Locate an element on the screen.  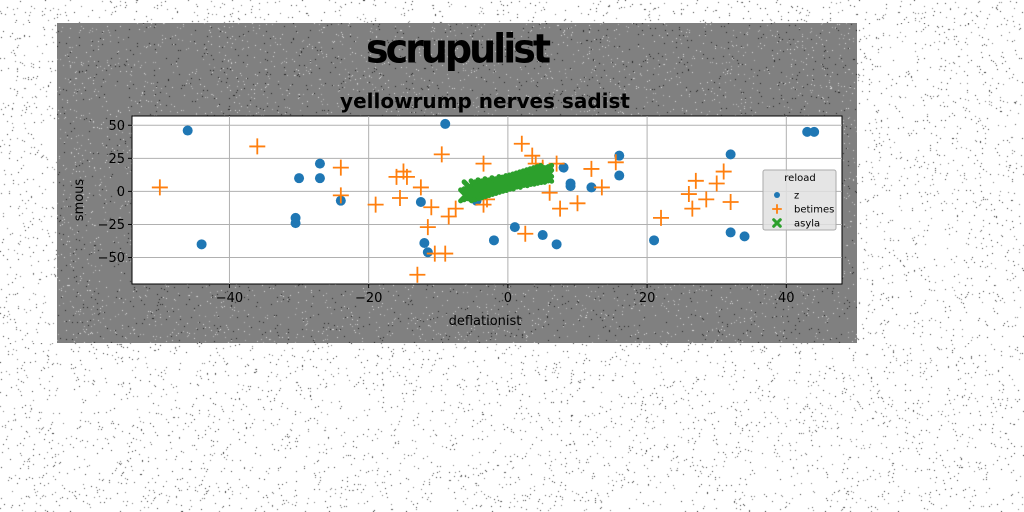
x-tick-label: −20 is located at coordinates (368, 298).